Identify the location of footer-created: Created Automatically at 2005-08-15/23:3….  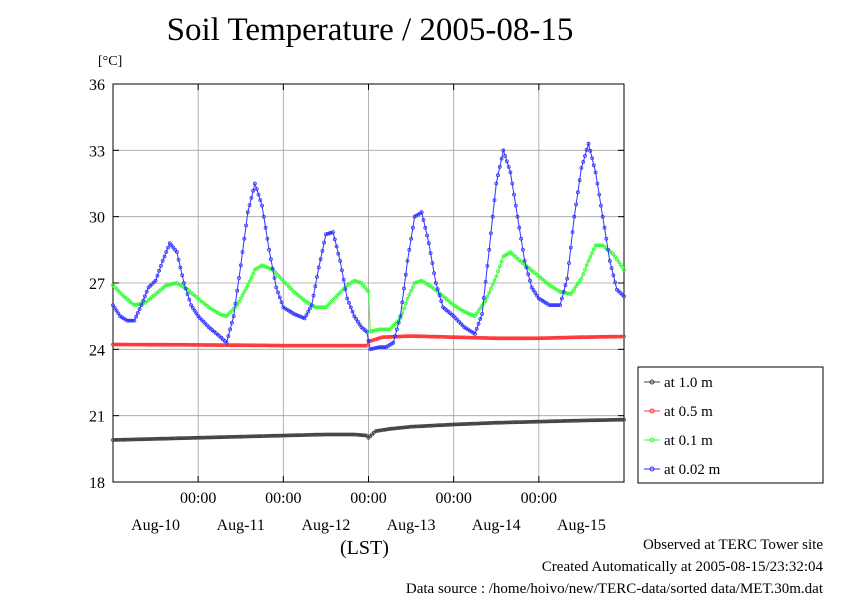
(682, 567).